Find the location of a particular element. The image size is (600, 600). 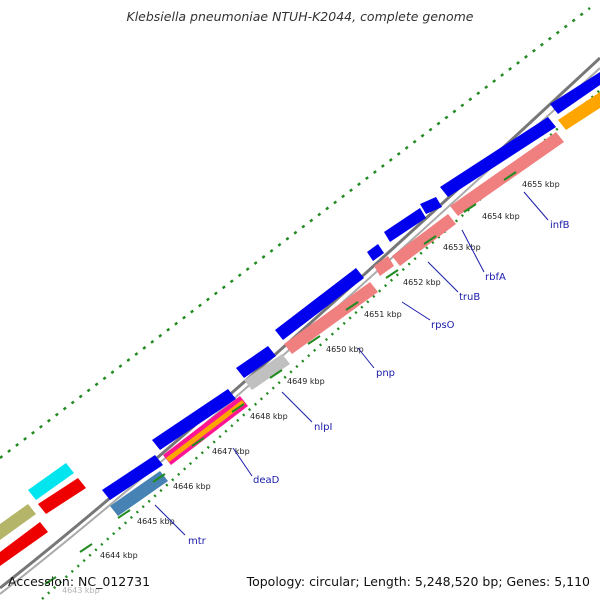

length-value: 5,248,520 bp is located at coordinates (456, 581).